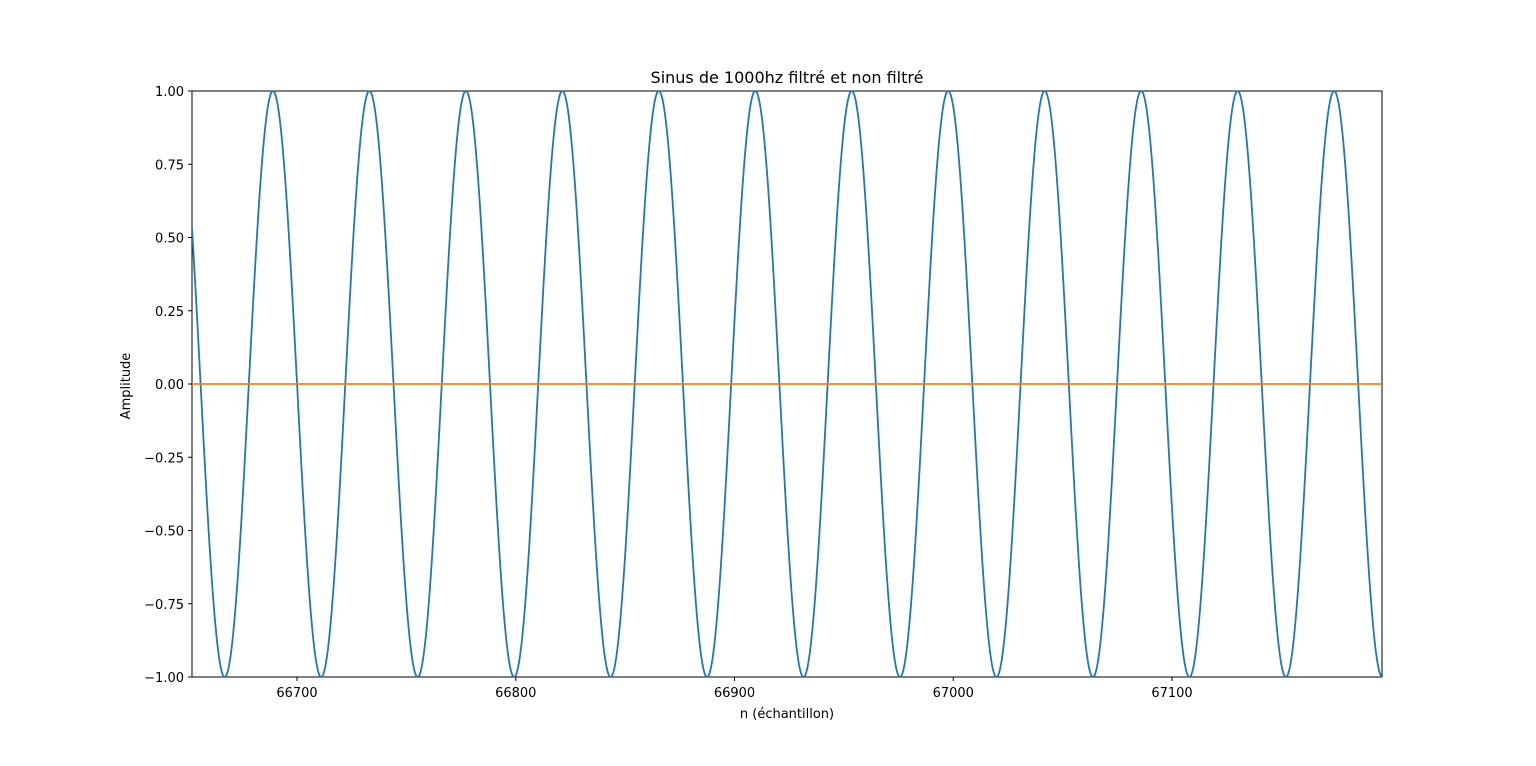  I want to click on x-tick-label: 66900, so click(734, 693).